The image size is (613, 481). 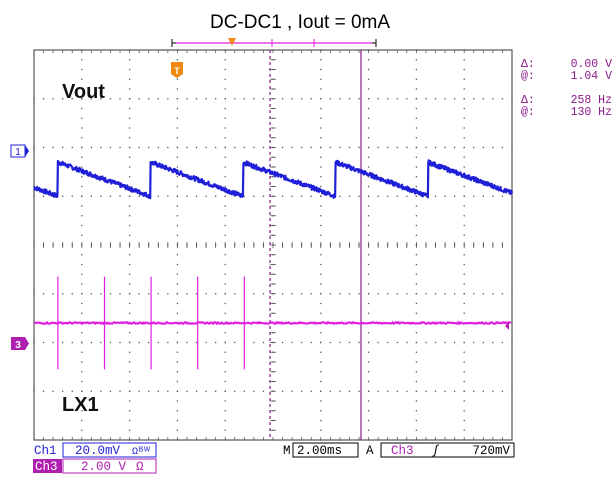 I want to click on timebase-box, so click(x=325, y=450).